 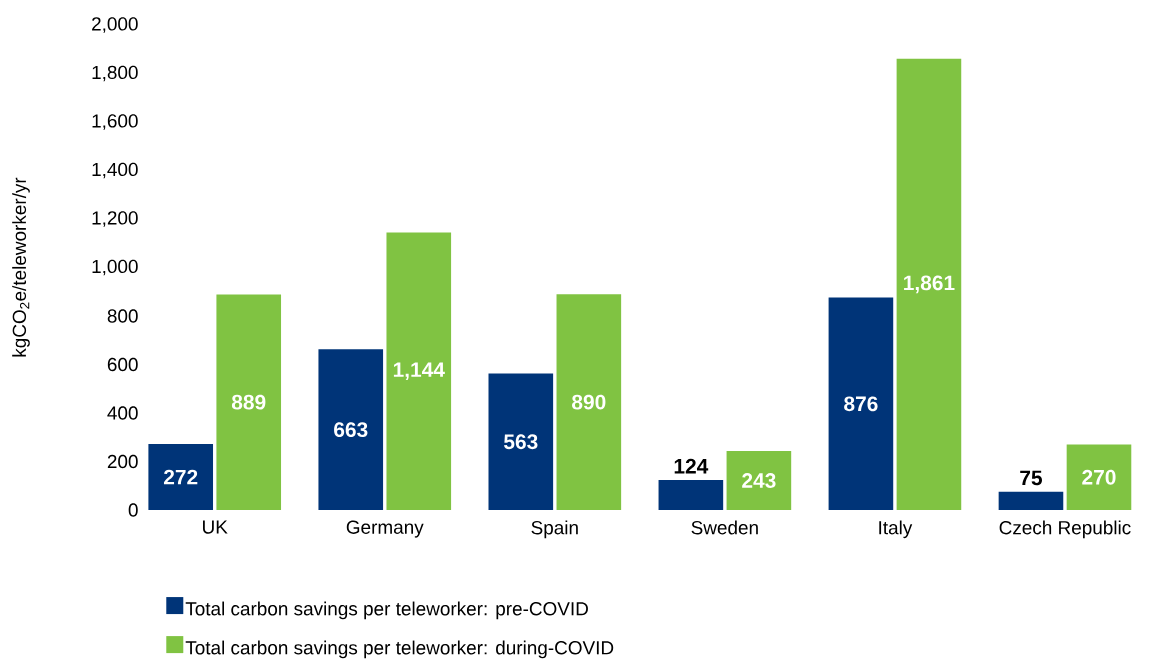 What do you see at coordinates (122, 316) in the screenshot?
I see `y-tick-label: 800` at bounding box center [122, 316].